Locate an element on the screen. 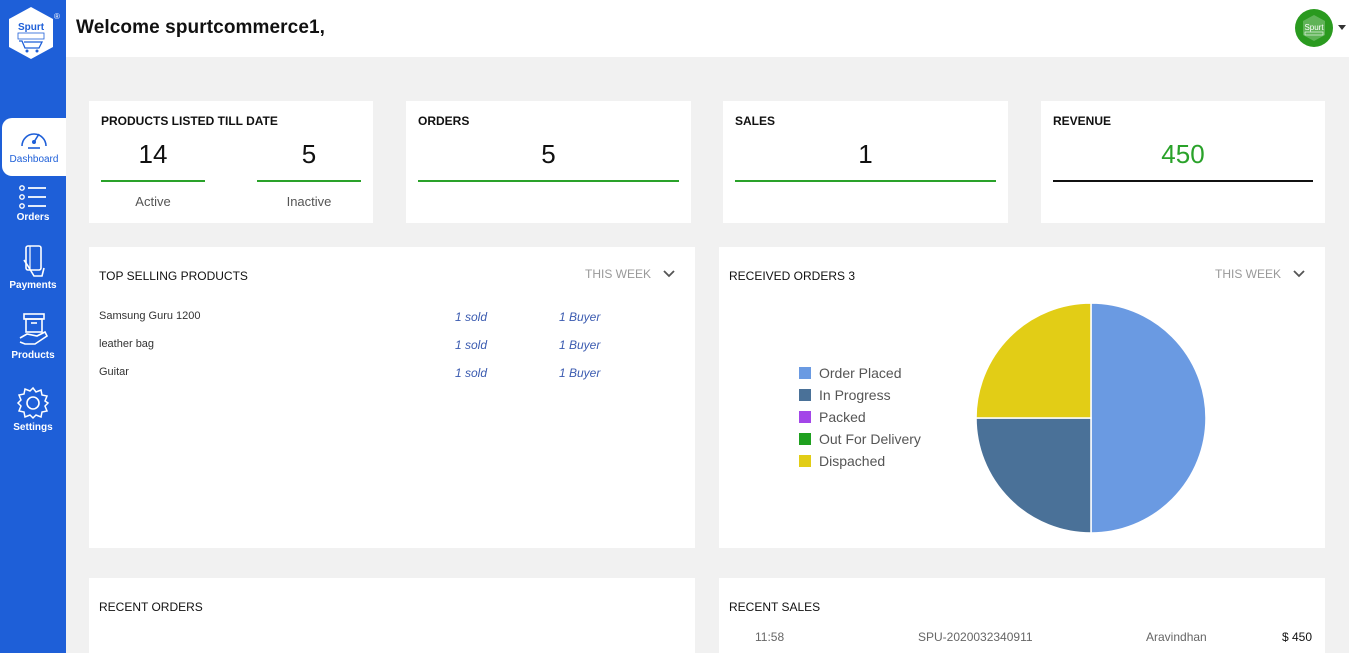 This screenshot has width=1349, height=653. pie-slice-in-progress is located at coordinates (1033, 475).